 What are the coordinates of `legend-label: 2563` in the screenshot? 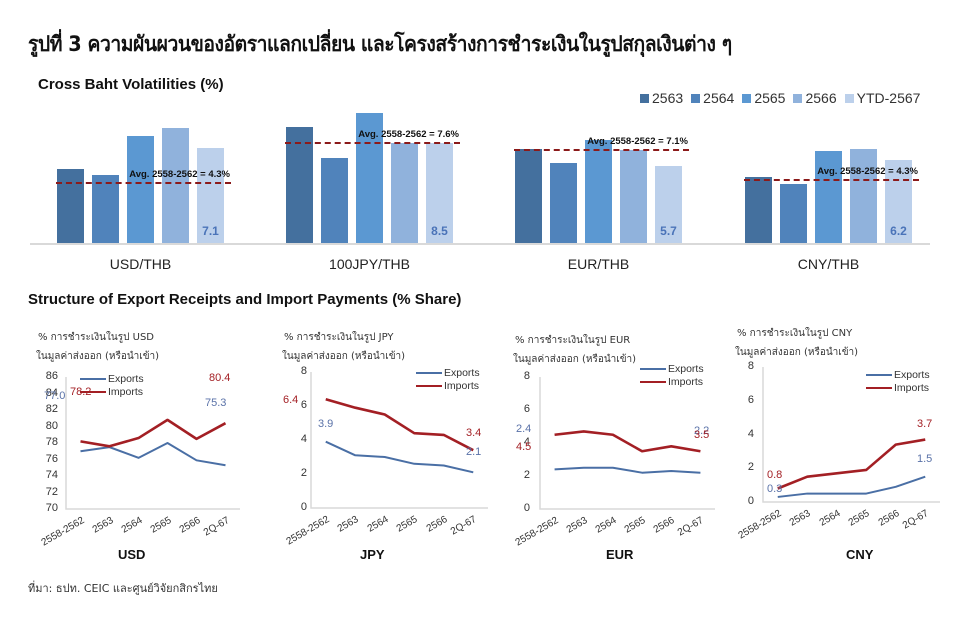 It's located at (668, 98).